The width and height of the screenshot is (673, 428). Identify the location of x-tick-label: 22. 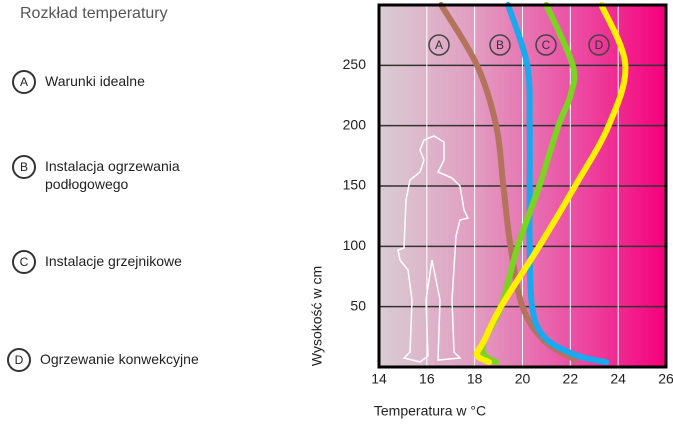
(571, 379).